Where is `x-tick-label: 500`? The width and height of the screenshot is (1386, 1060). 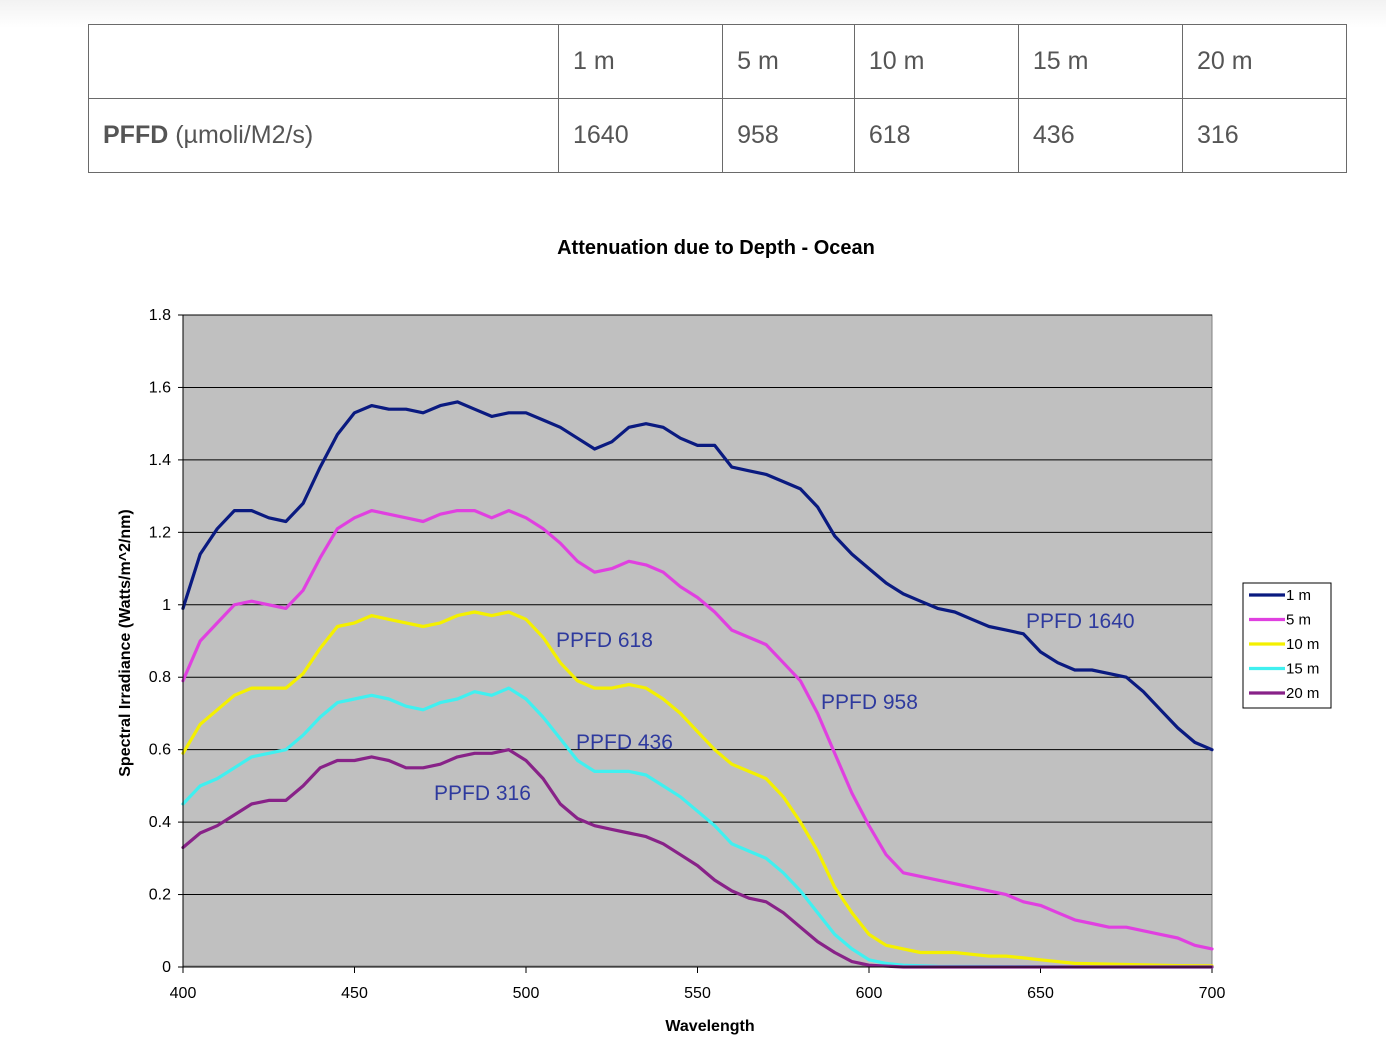 x-tick-label: 500 is located at coordinates (526, 993).